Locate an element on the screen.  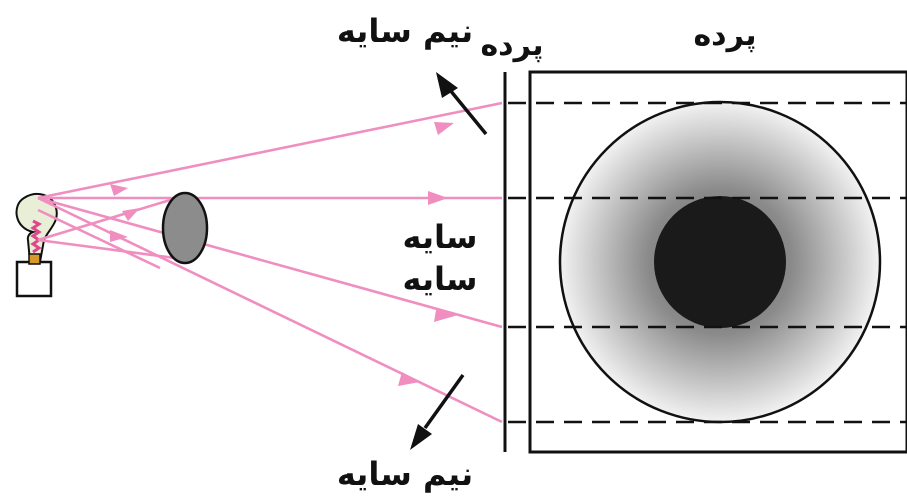
label-umbra-2: سایه is located at coordinates (440, 279).